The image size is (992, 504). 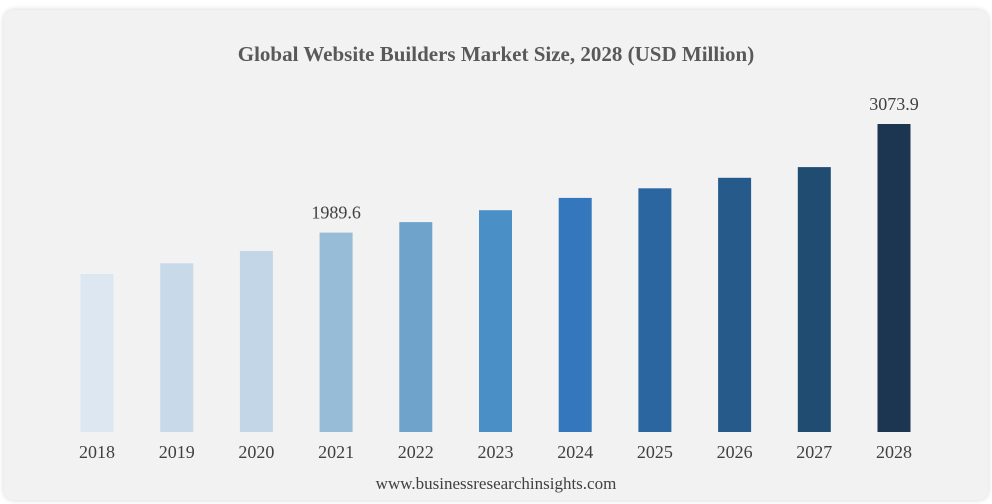 I want to click on bar-2027, so click(x=814, y=299).